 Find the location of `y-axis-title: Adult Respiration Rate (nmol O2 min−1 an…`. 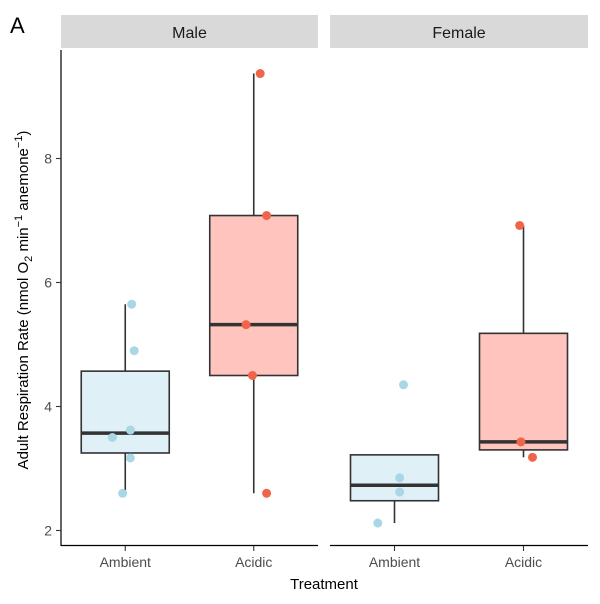

y-axis-title: Adult Respiration Rate (nmol O2 min−1 an… is located at coordinates (24, 300).